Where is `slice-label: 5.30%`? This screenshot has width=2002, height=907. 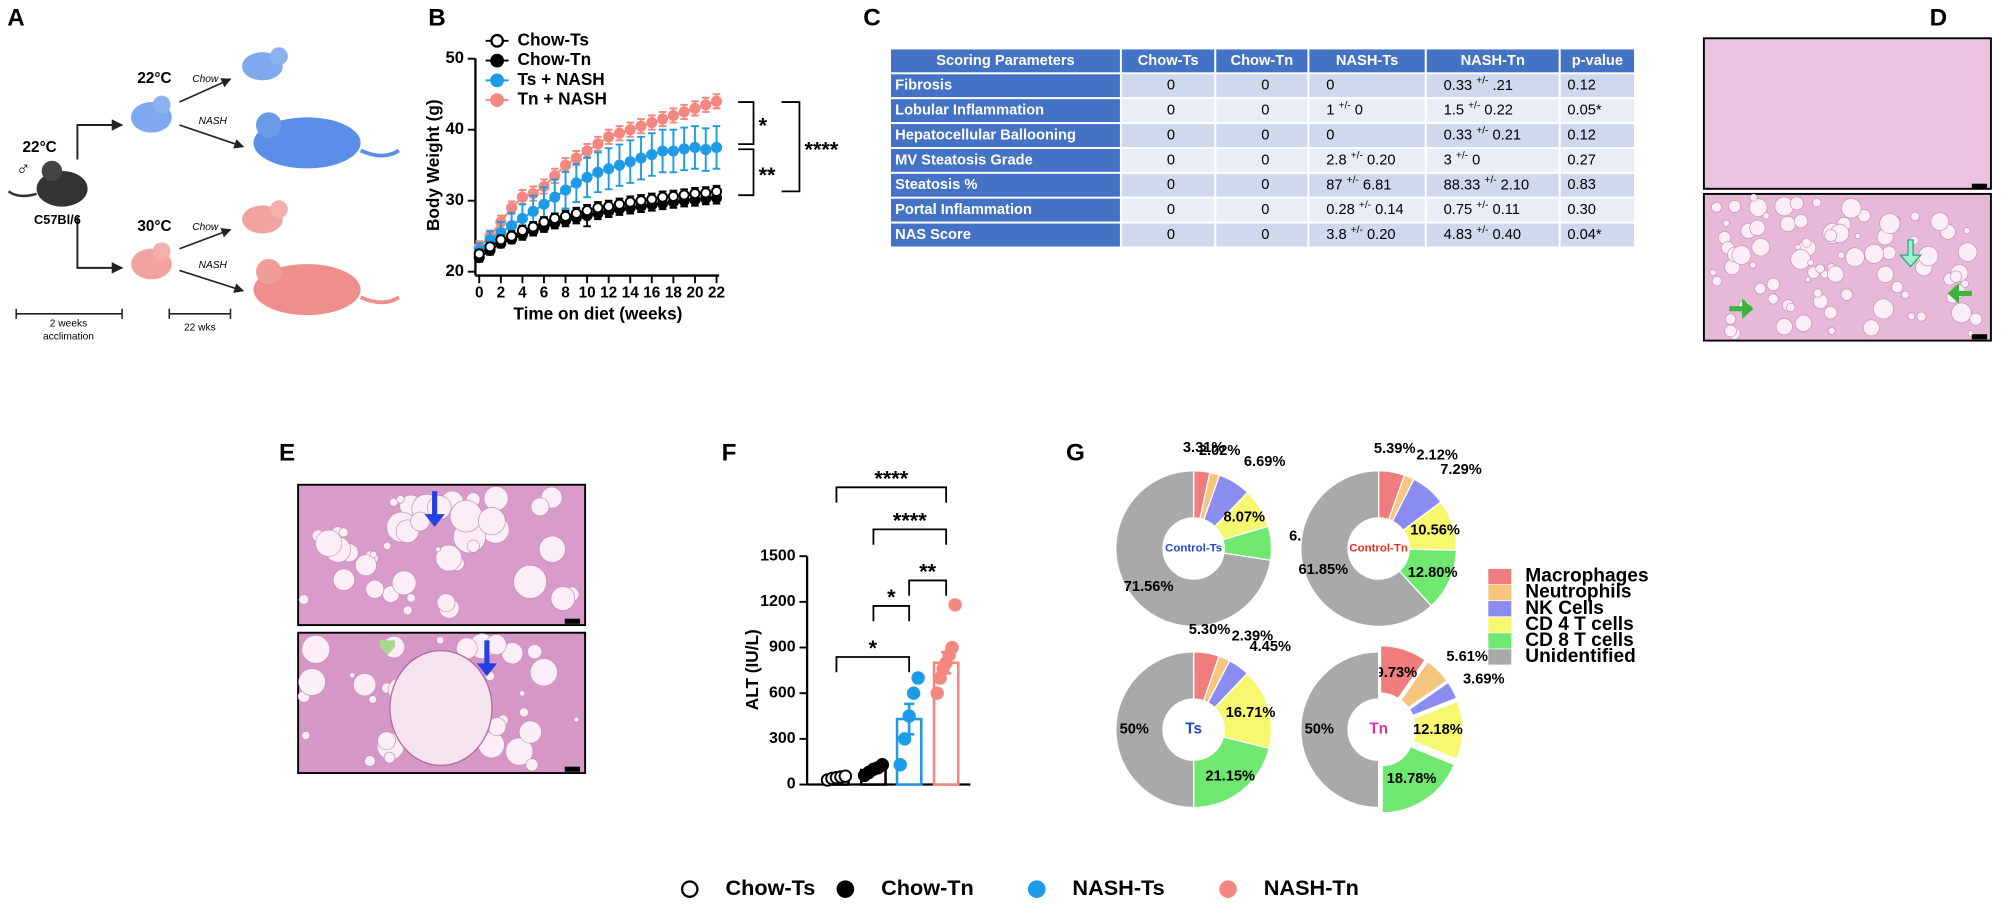 slice-label: 5.30% is located at coordinates (1210, 630).